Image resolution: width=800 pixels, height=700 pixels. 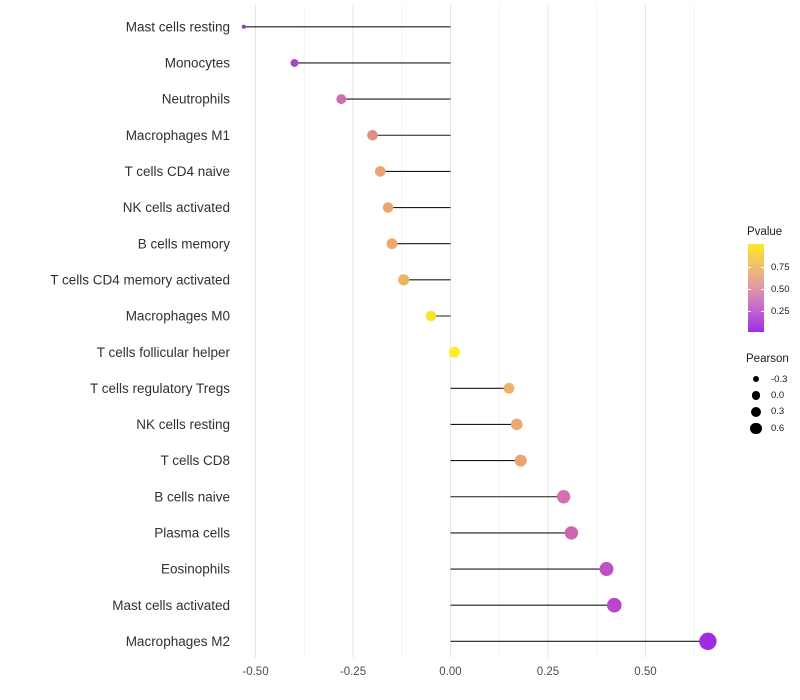 I want to click on y-axis-label: Eosinophils, so click(x=195, y=569).